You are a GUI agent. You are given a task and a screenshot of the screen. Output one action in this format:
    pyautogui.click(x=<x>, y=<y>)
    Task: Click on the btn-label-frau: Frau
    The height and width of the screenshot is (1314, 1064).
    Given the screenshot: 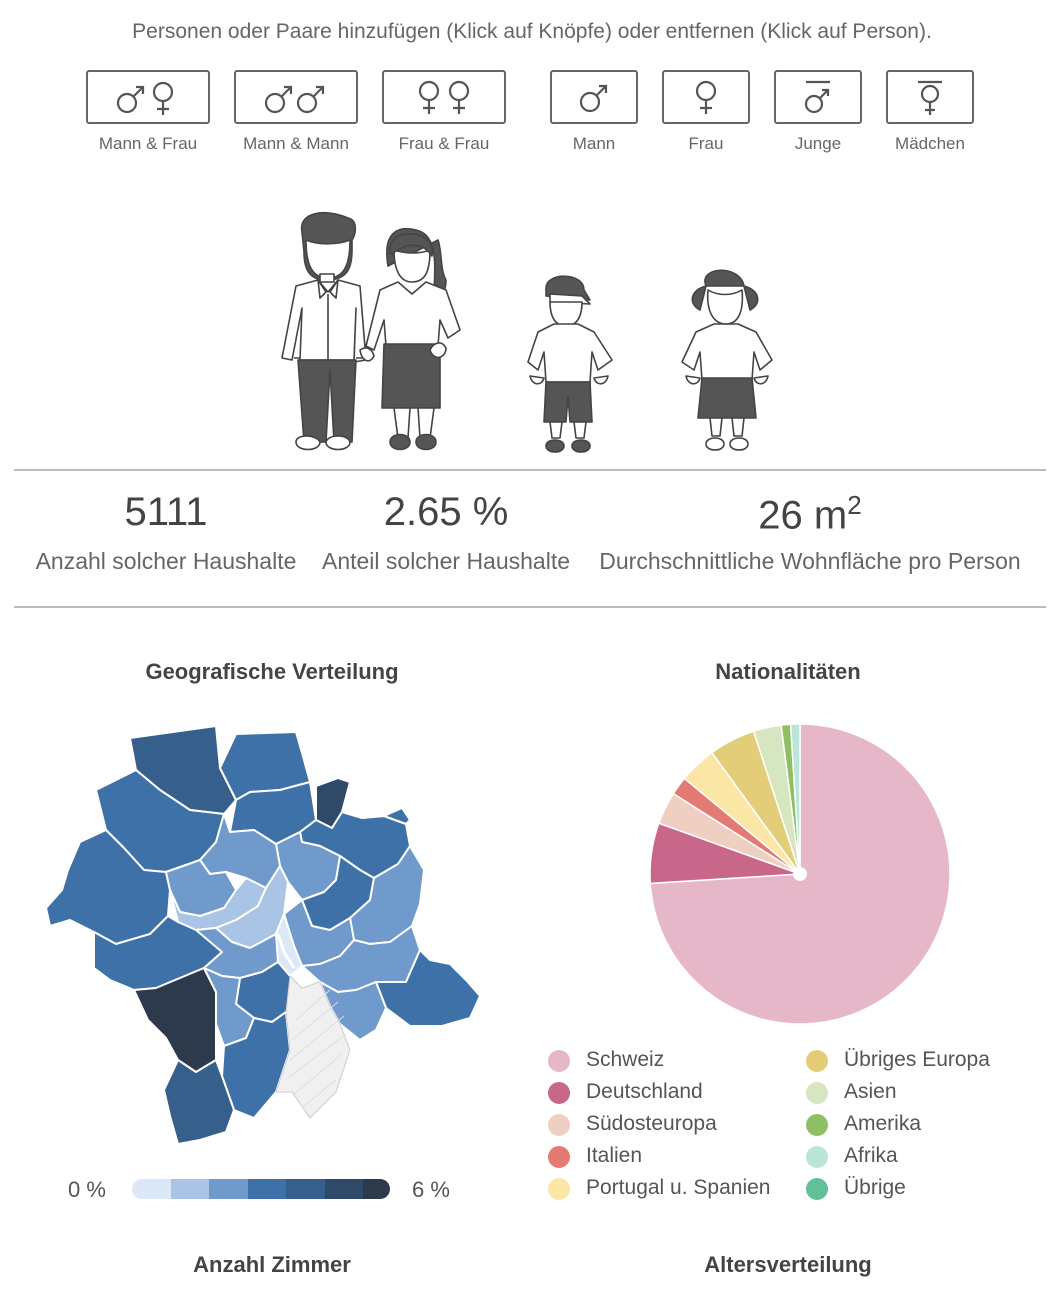 What is the action you would take?
    pyautogui.click(x=706, y=143)
    